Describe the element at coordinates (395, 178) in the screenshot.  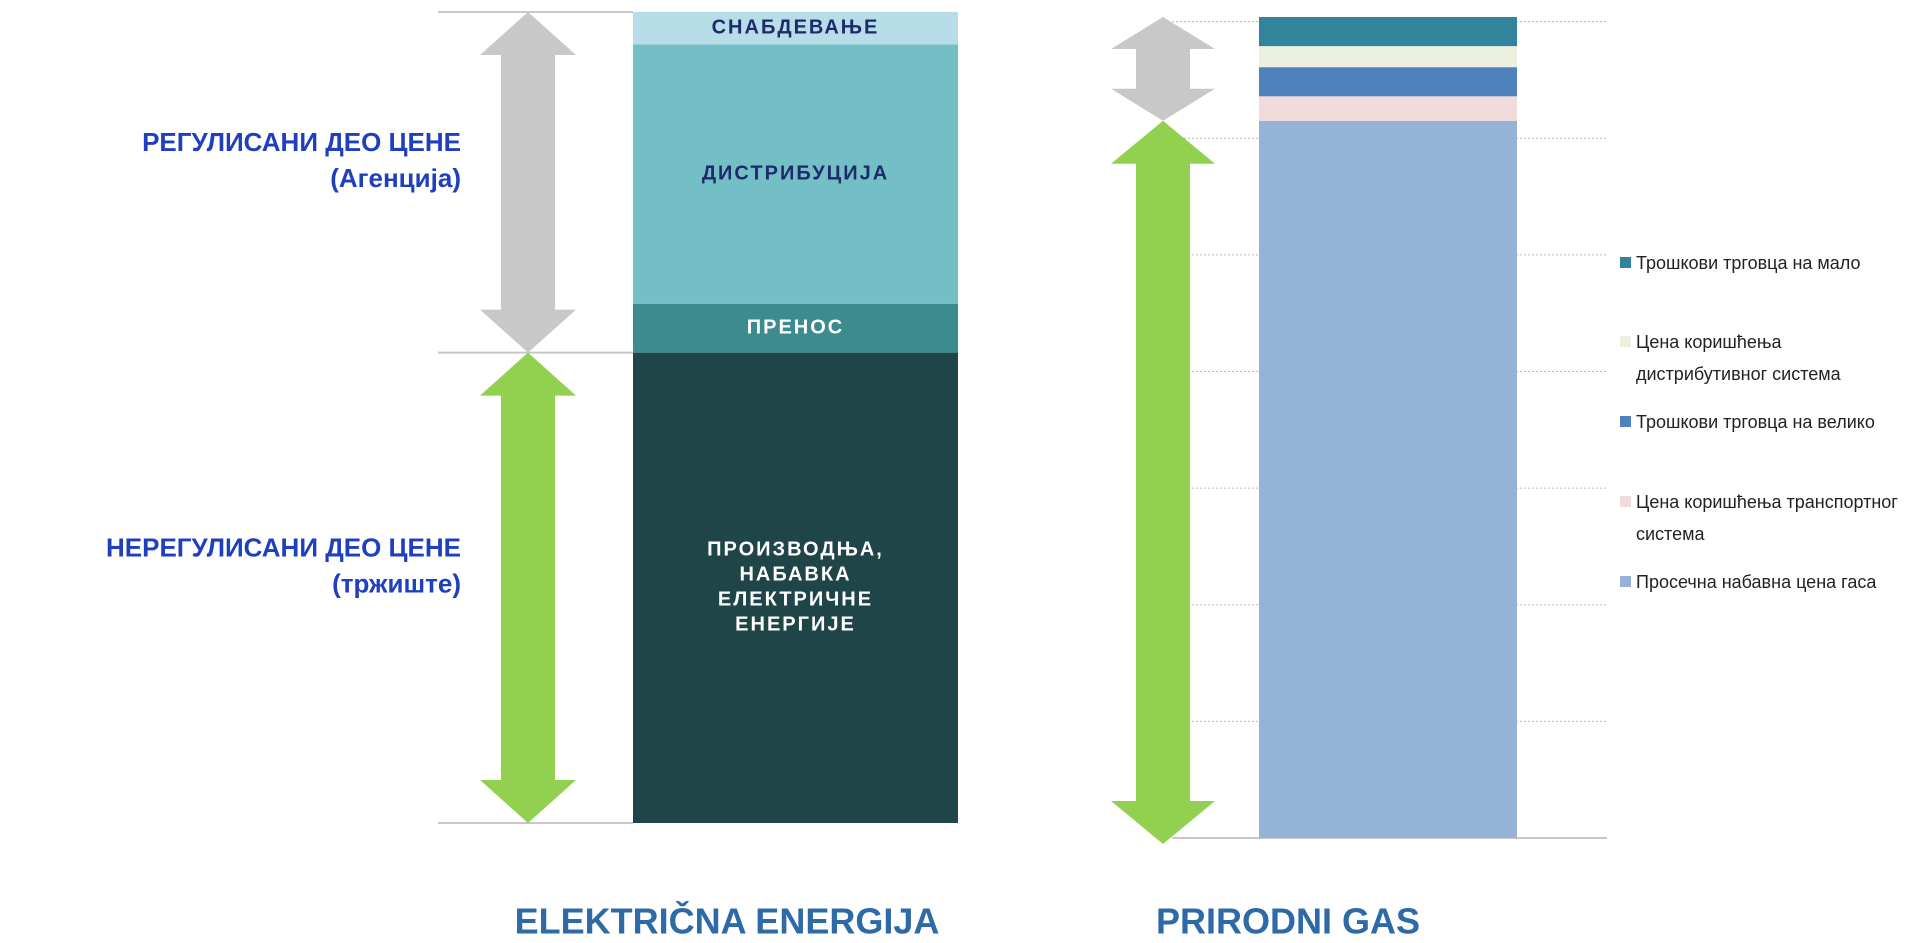
I see `annotation-sub: (Агенција)` at that location.